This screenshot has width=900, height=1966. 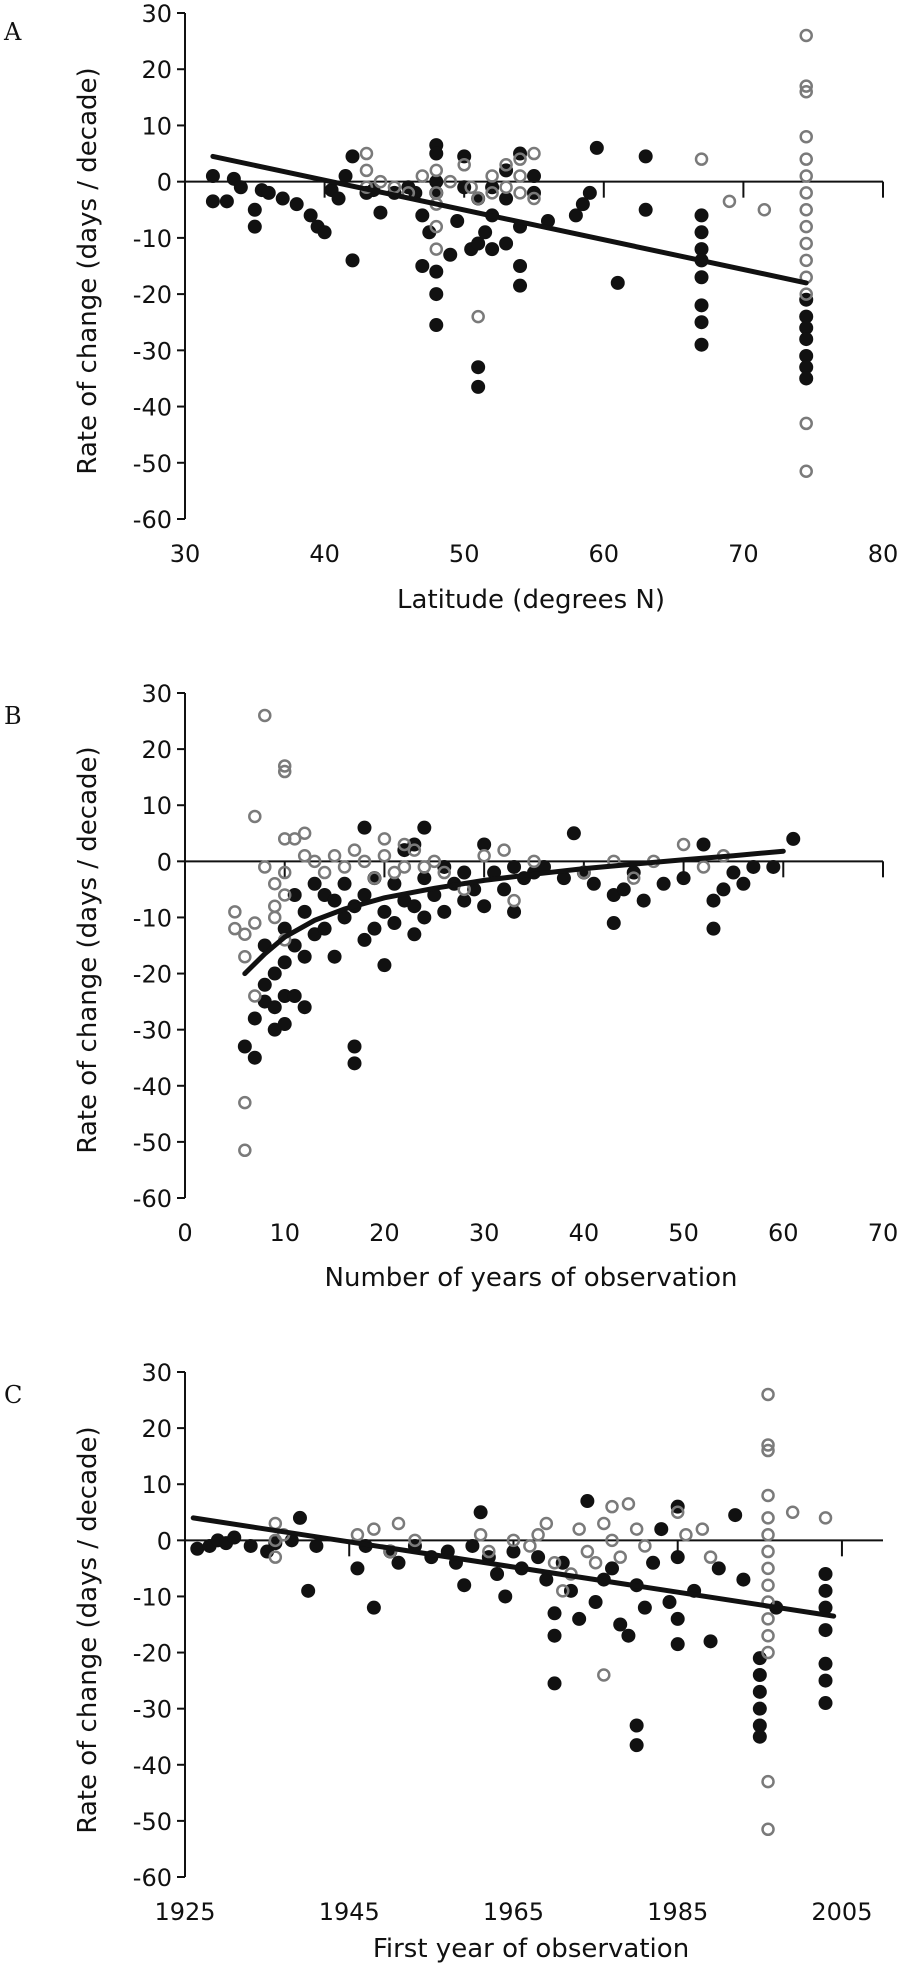 What do you see at coordinates (156, 750) in the screenshot?
I see `y-tick-label-b-1: 20` at bounding box center [156, 750].